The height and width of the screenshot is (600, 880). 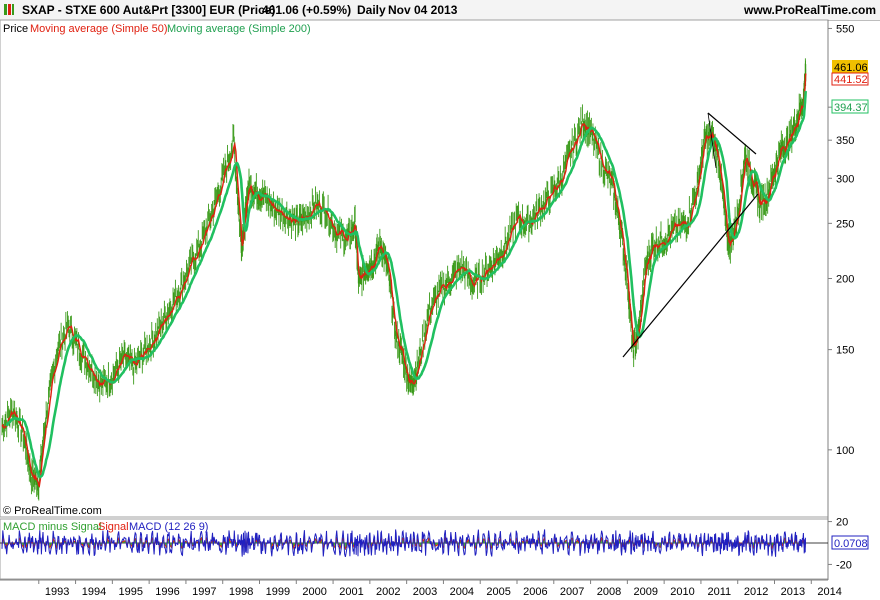 What do you see at coordinates (462, 592) in the screenshot?
I see `x-tick-label: 2004` at bounding box center [462, 592].